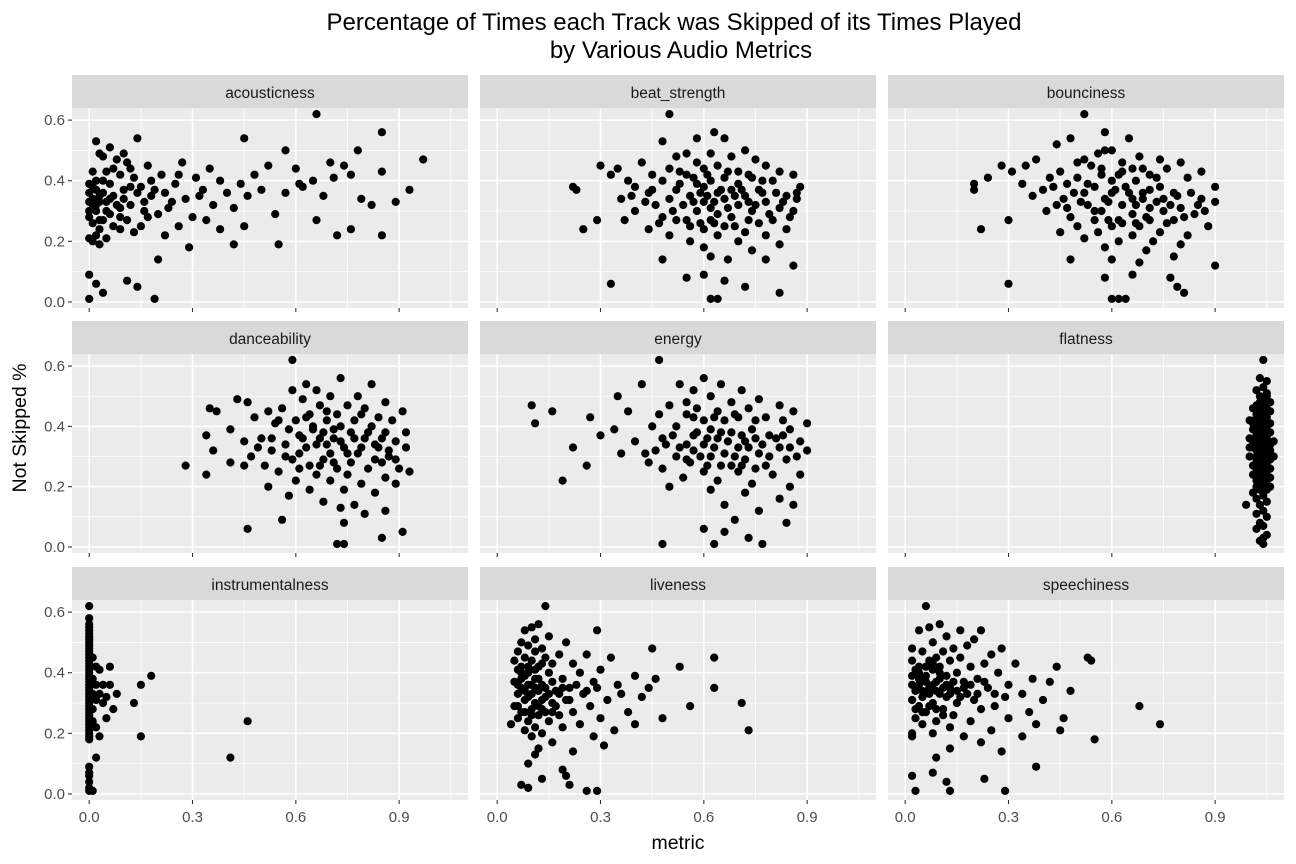 The image size is (1296, 864). What do you see at coordinates (54, 366) in the screenshot?
I see `y-tick-label: 0.6` at bounding box center [54, 366].